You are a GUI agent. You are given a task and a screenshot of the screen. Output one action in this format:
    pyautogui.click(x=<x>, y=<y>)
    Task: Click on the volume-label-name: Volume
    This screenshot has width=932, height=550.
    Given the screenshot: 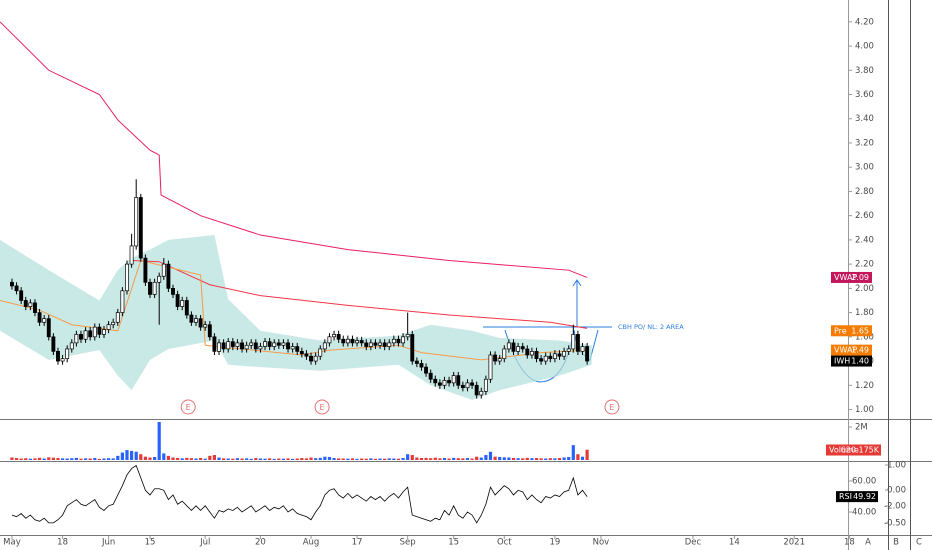 What is the action you would take?
    pyautogui.click(x=844, y=450)
    